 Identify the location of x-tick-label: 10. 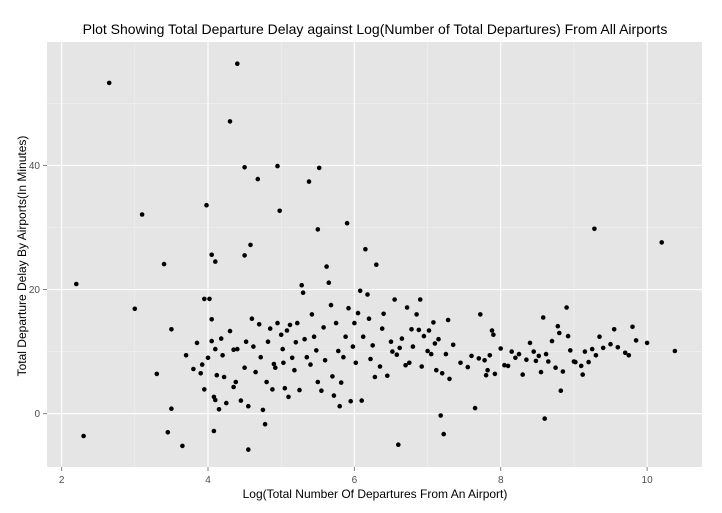
(648, 480).